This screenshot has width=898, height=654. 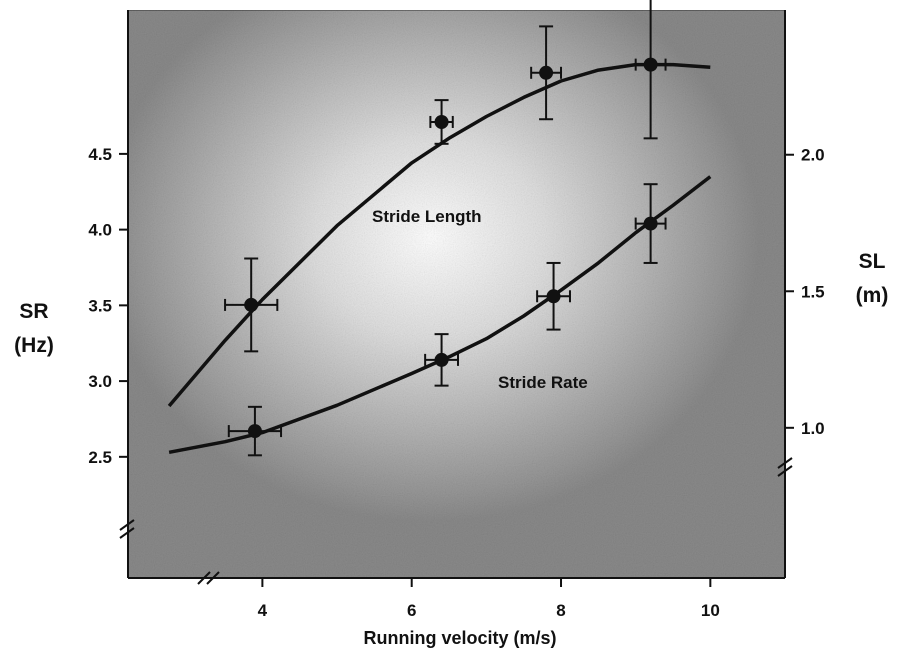 I want to click on bottom-axis-break-icon, so click(x=208, y=578).